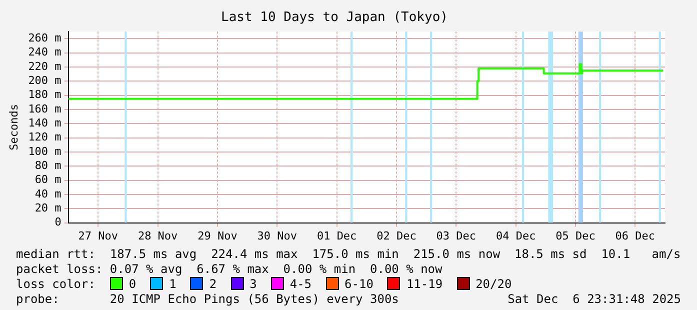 The width and height of the screenshot is (697, 310). What do you see at coordinates (45, 38) in the screenshot?
I see `y-tick-label: 260 m` at bounding box center [45, 38].